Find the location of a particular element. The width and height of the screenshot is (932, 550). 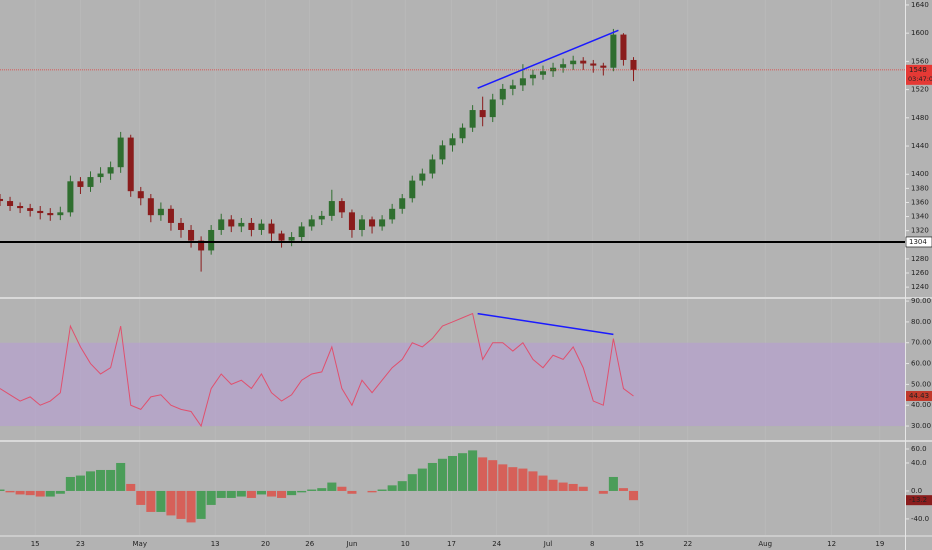

last-price-tag-bg is located at coordinates (919, 74).